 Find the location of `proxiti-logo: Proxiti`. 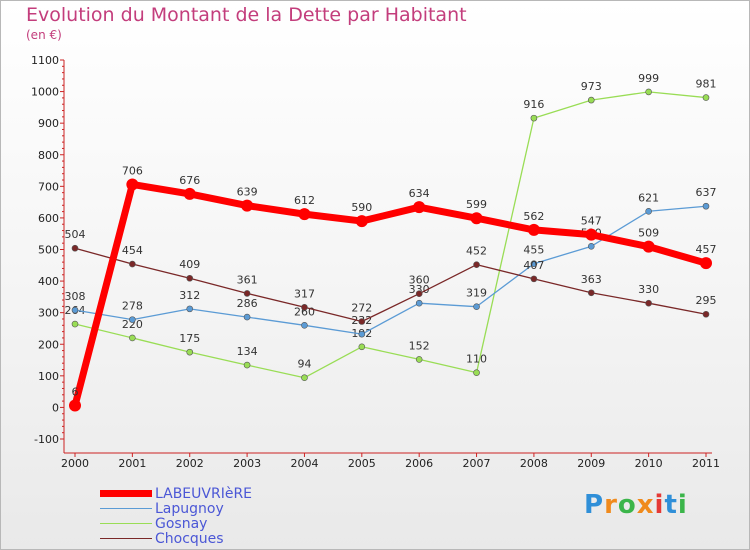

proxiti-logo: Proxiti is located at coordinates (636, 505).